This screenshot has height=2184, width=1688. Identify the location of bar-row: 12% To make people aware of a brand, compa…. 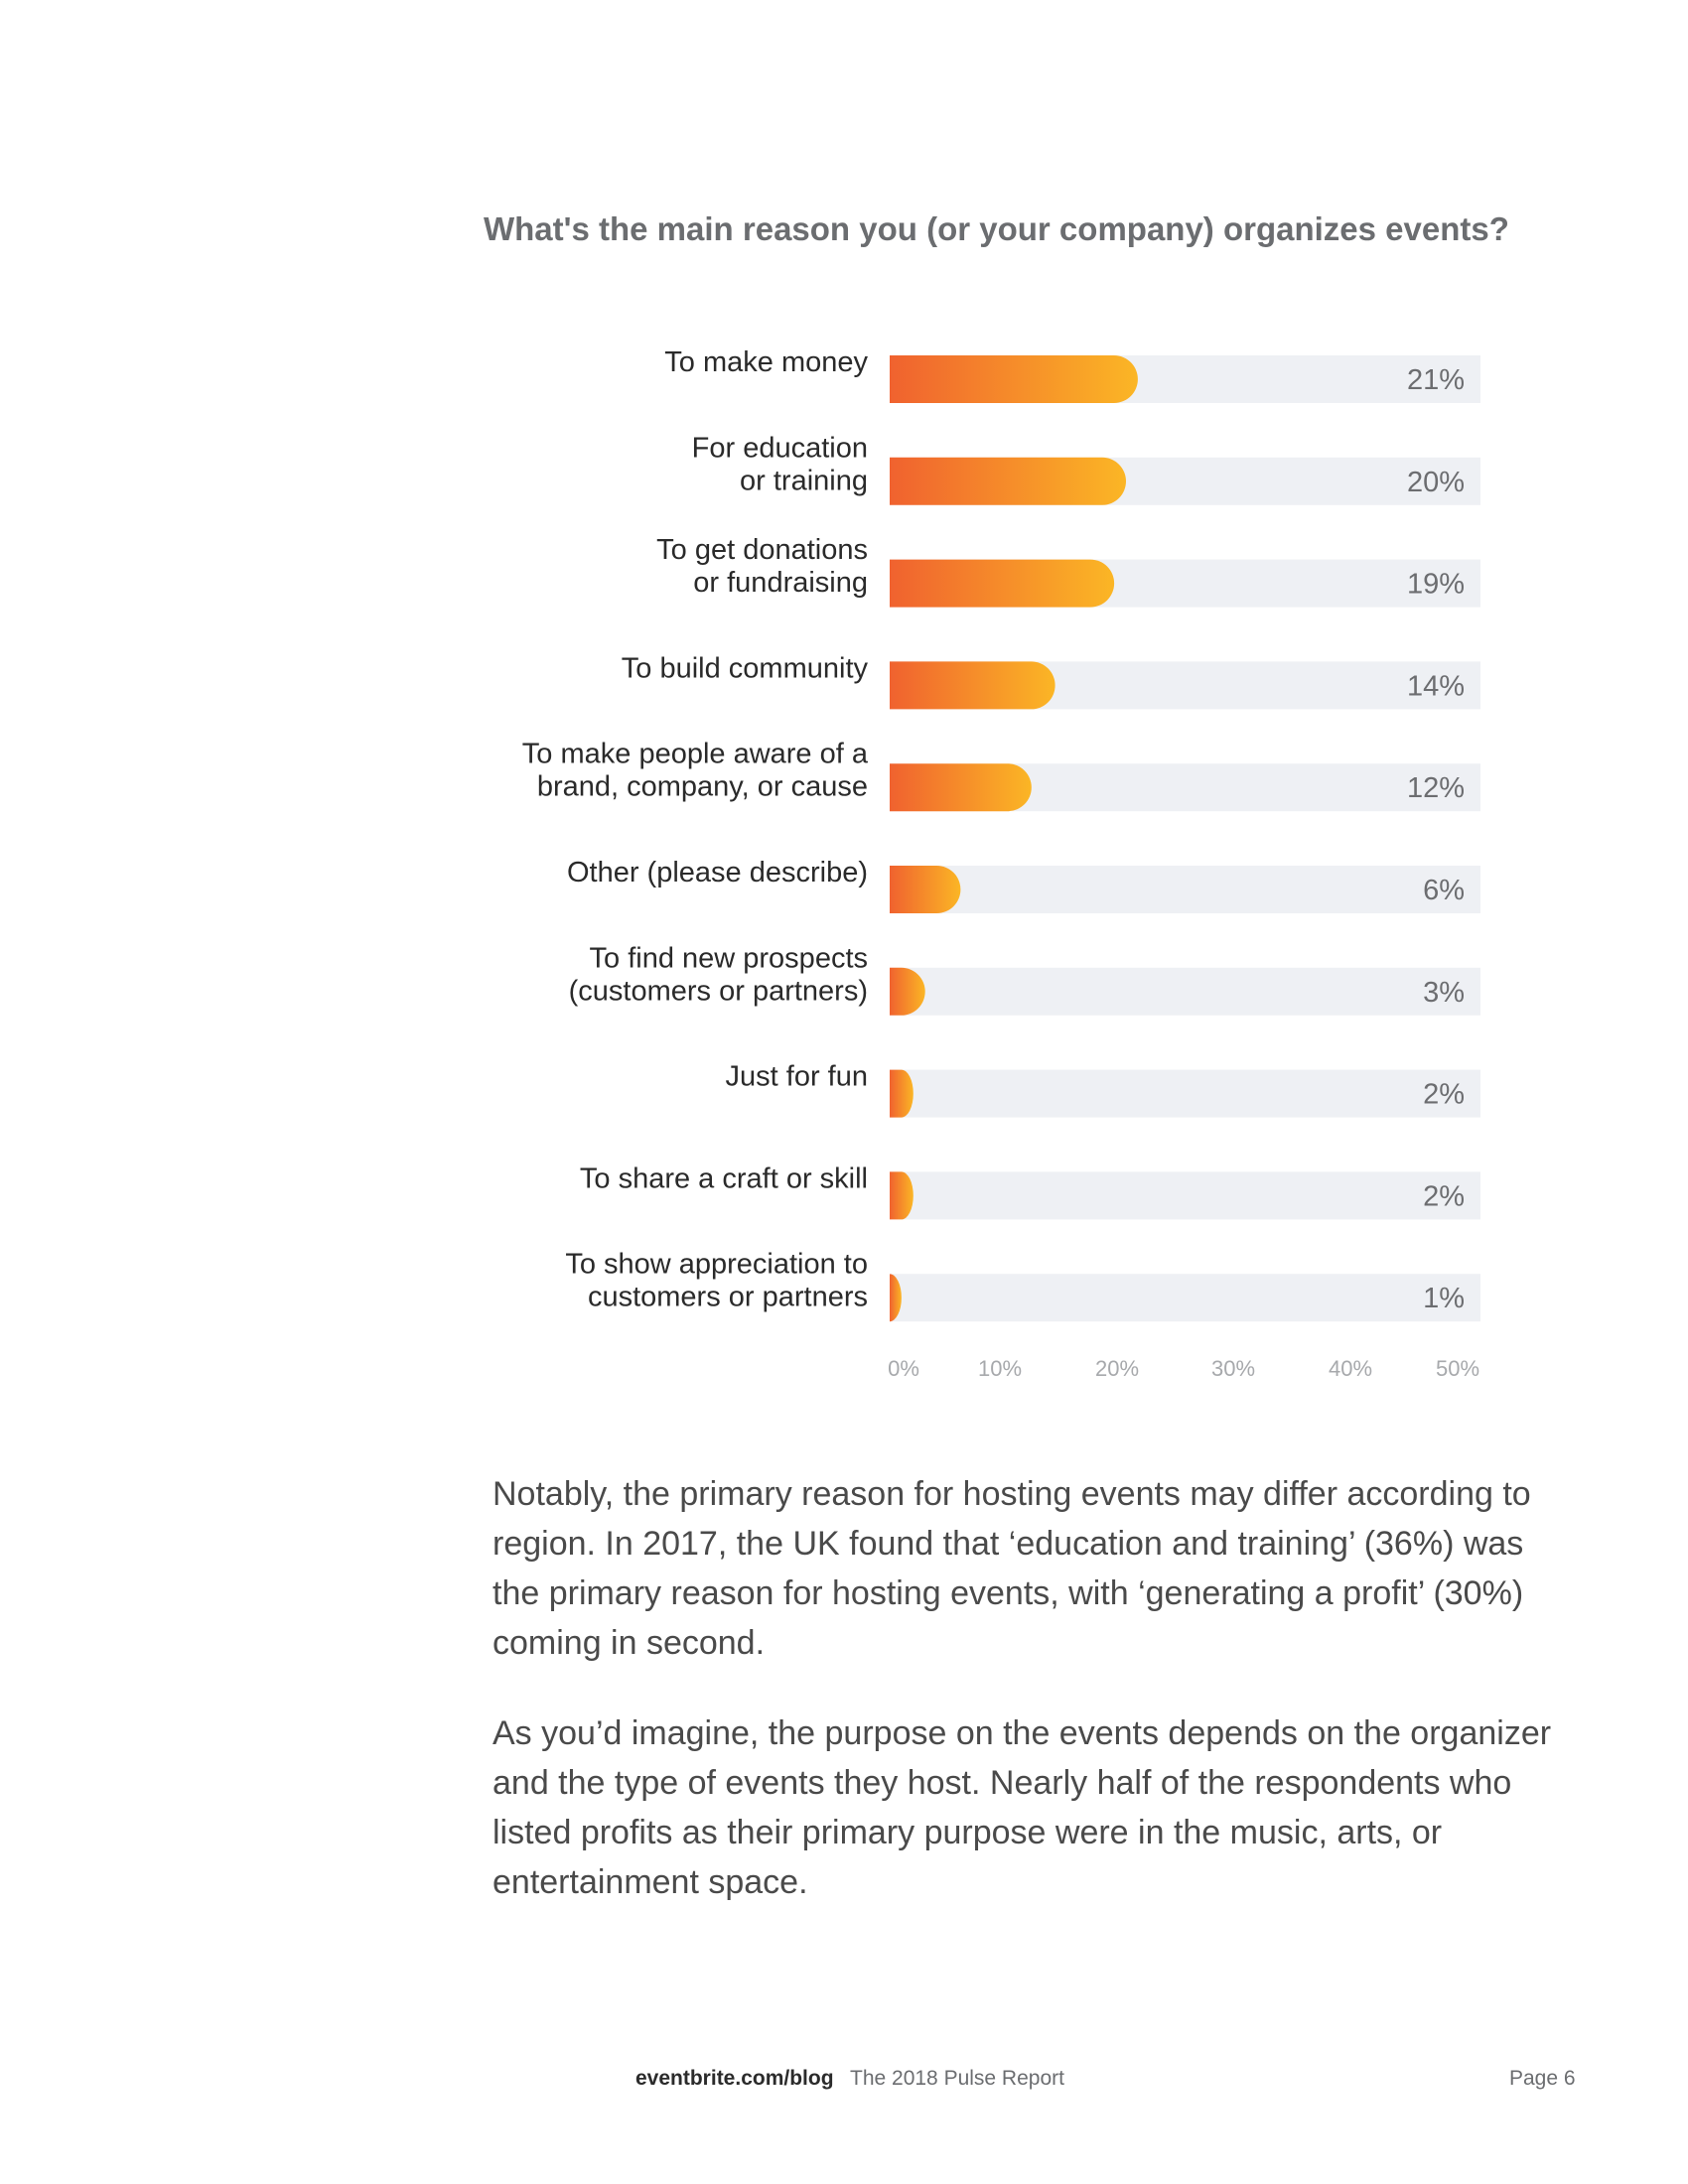
(1001, 775).